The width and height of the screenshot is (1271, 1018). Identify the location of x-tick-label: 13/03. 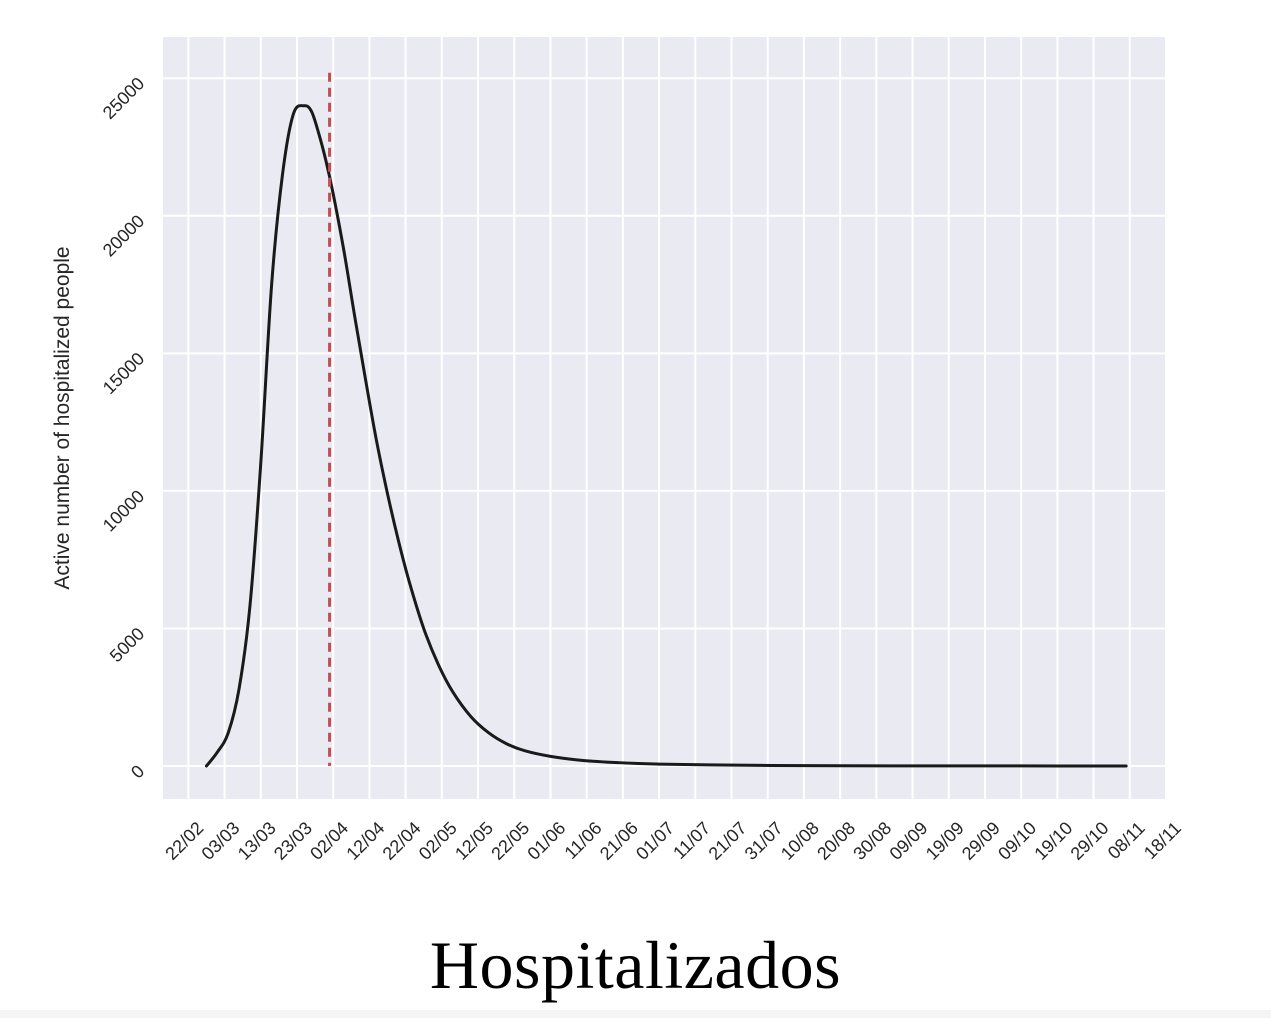
(257, 841).